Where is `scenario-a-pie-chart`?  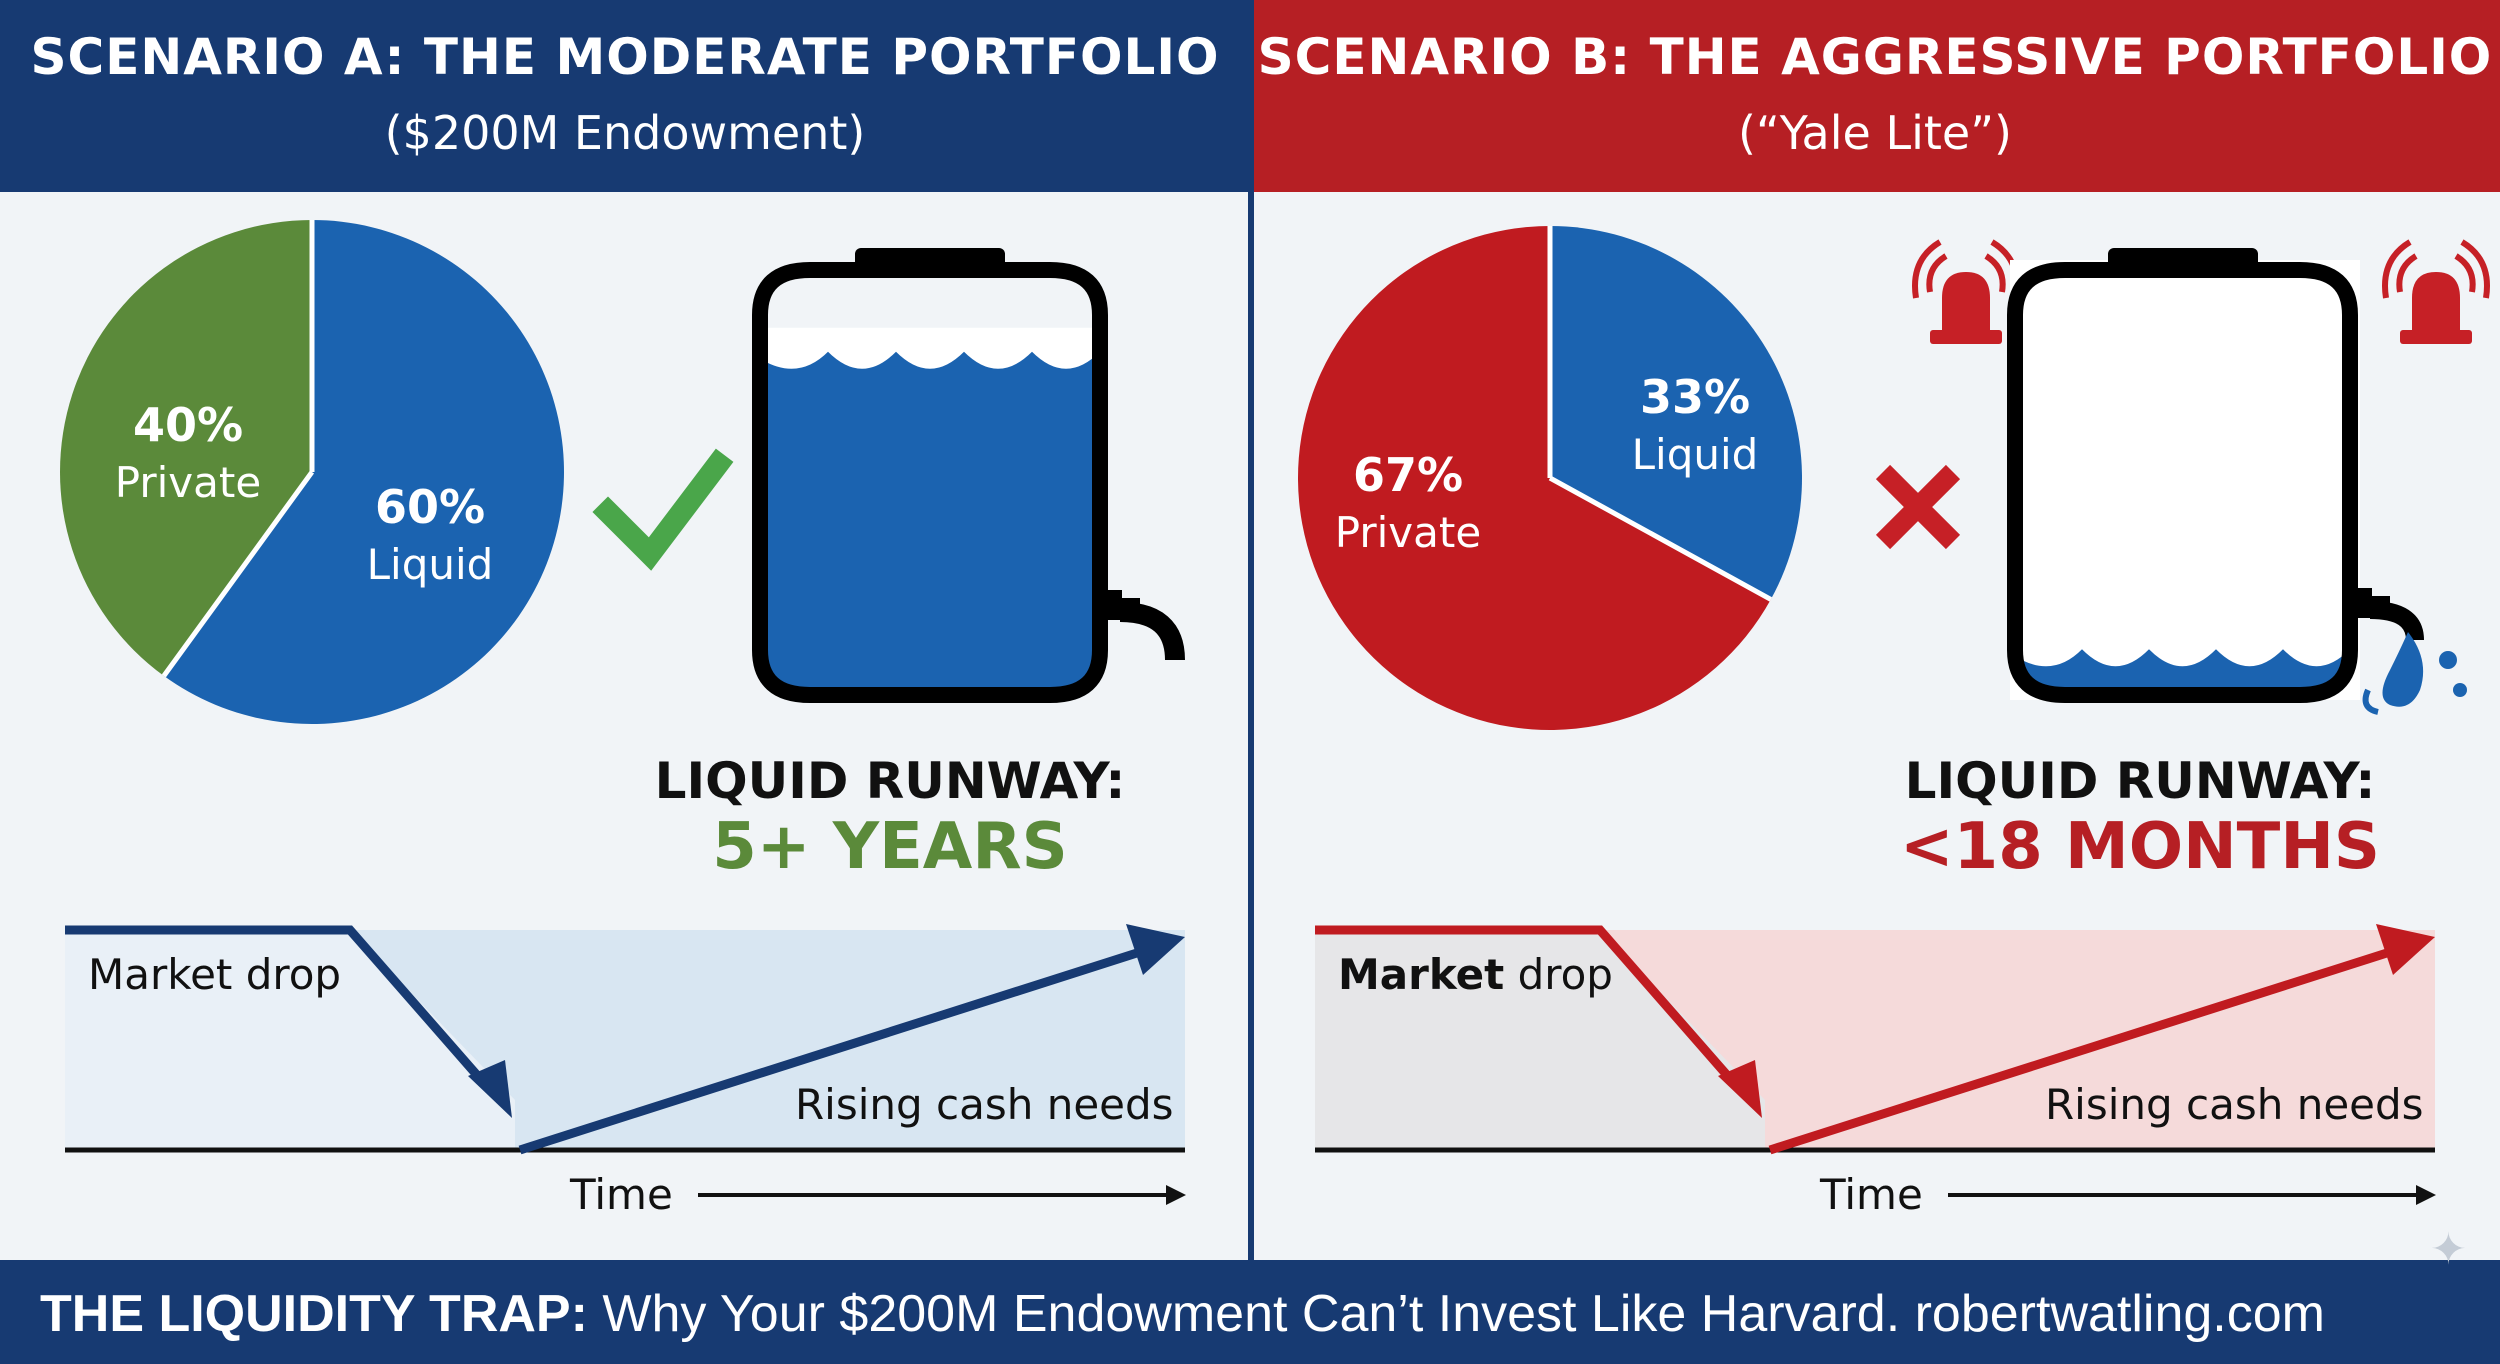 scenario-a-pie-chart is located at coordinates (312, 472).